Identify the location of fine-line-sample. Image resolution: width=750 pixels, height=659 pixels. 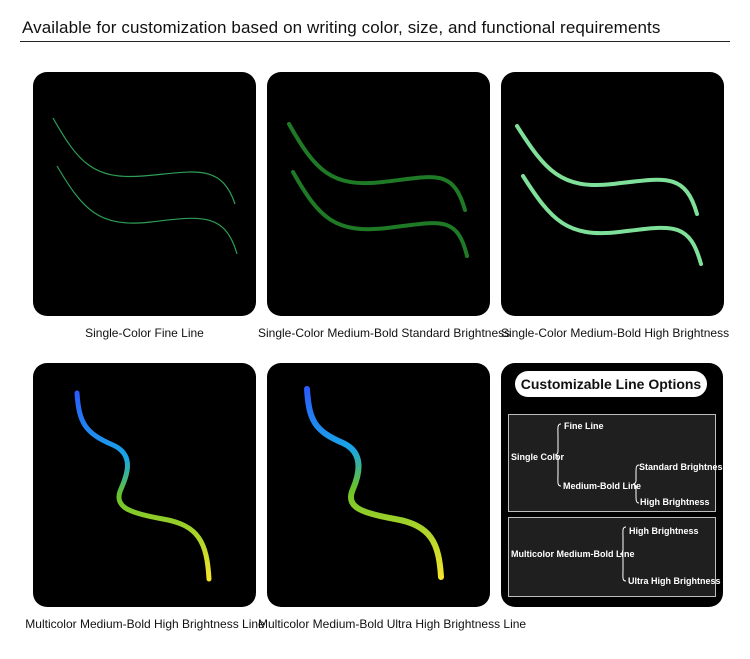
(145, 186).